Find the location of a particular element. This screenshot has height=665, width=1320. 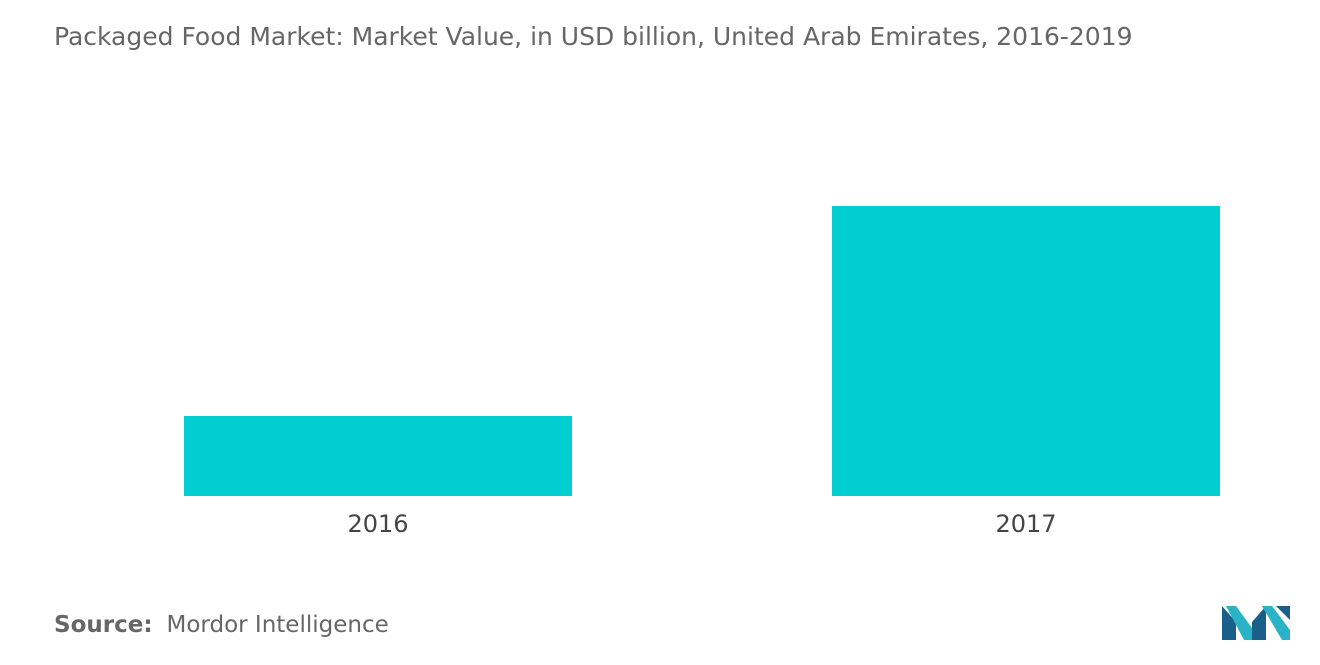

mordor-intelligence-logo-icon is located at coordinates (1256, 623).